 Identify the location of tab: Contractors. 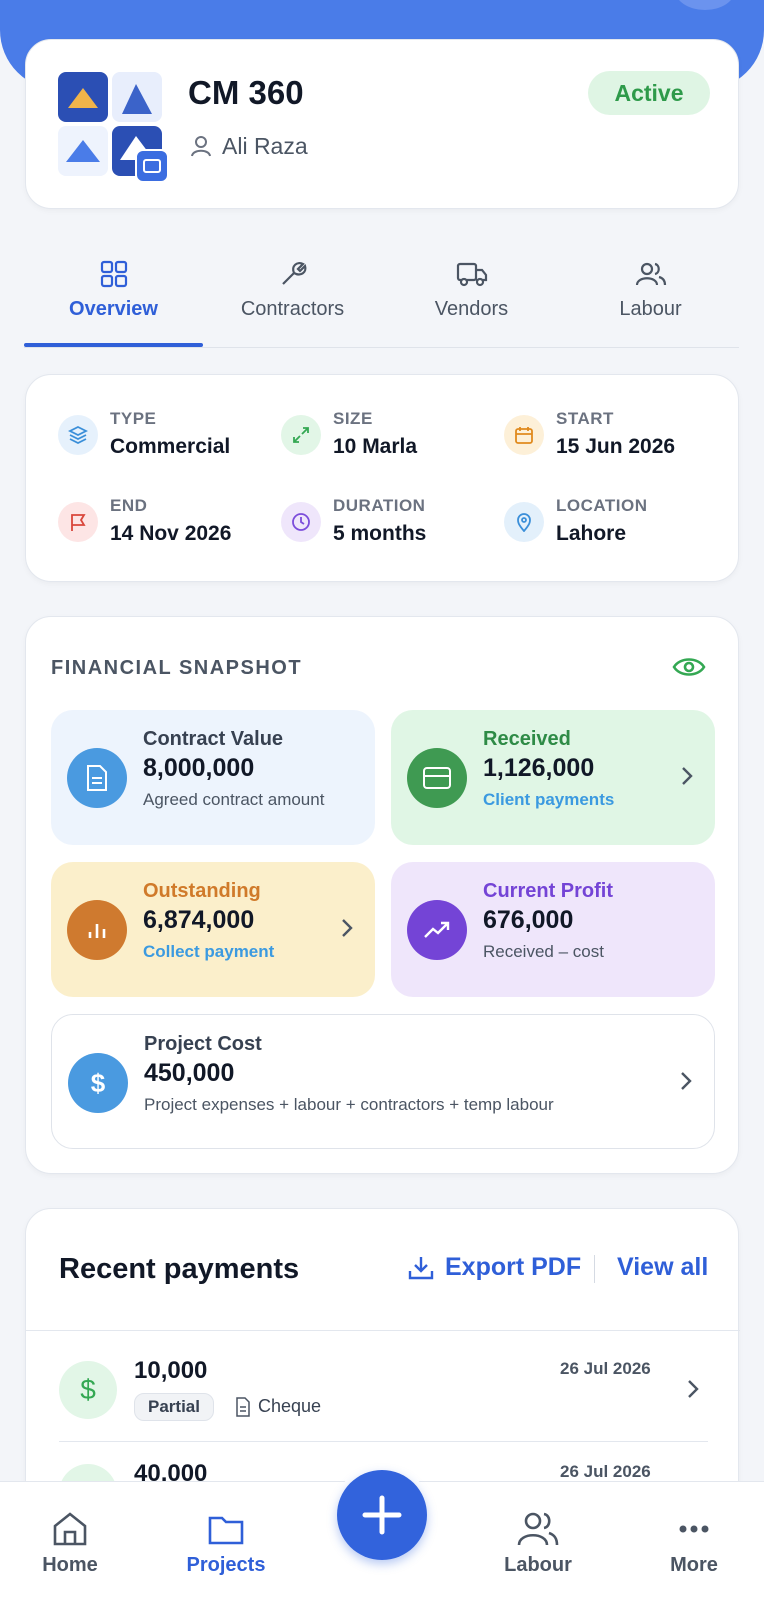
(292, 290).